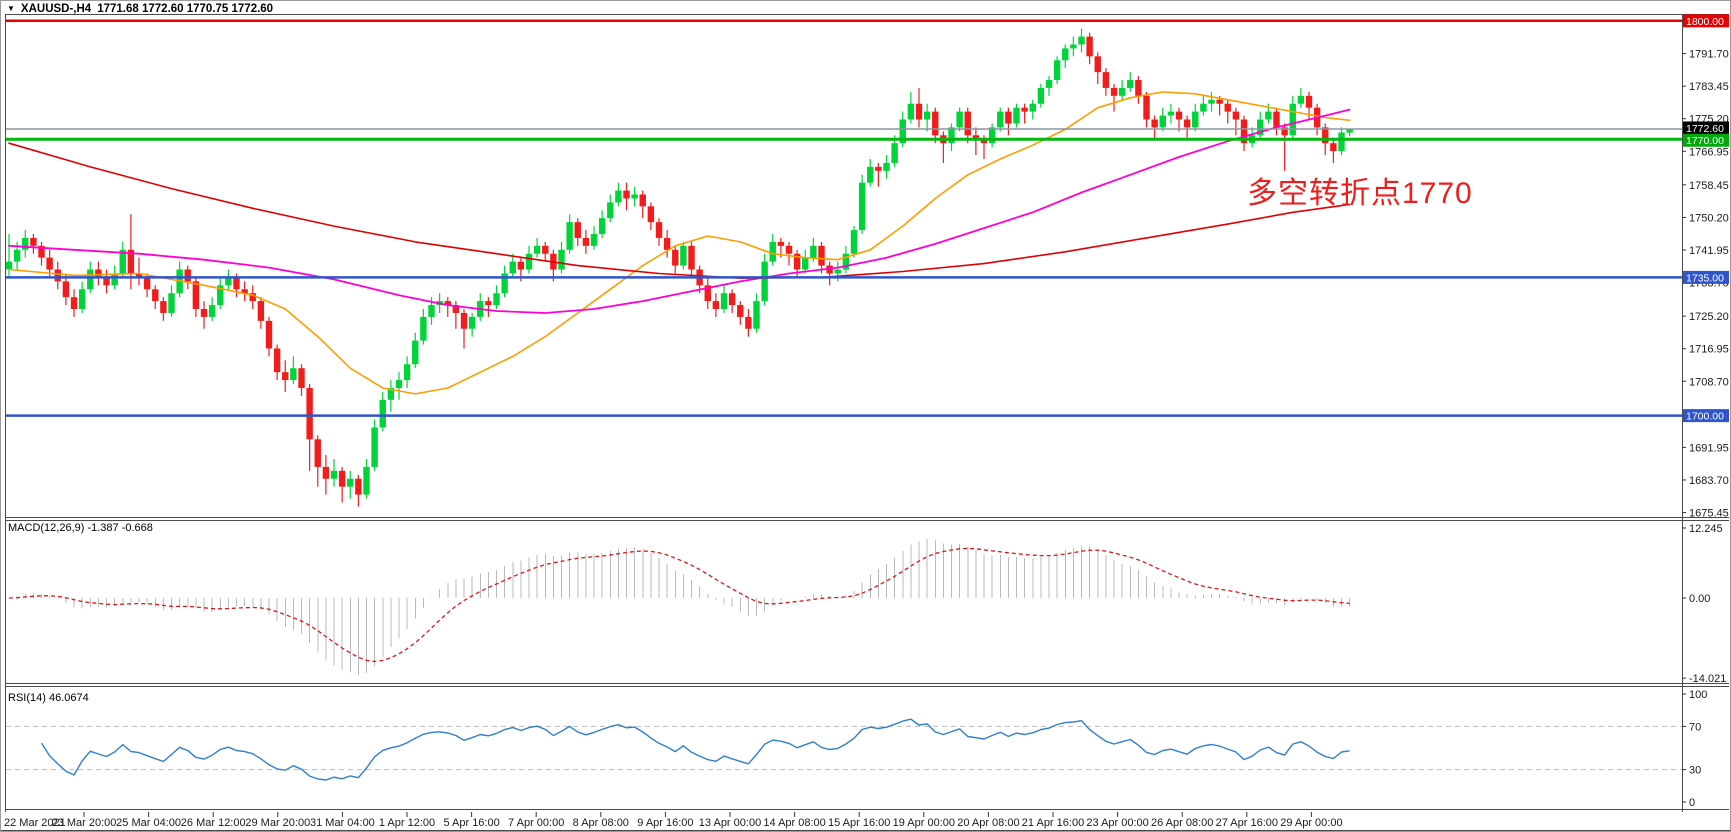  I want to click on time-tick-label: 31 Mar 04:00, so click(342, 823).